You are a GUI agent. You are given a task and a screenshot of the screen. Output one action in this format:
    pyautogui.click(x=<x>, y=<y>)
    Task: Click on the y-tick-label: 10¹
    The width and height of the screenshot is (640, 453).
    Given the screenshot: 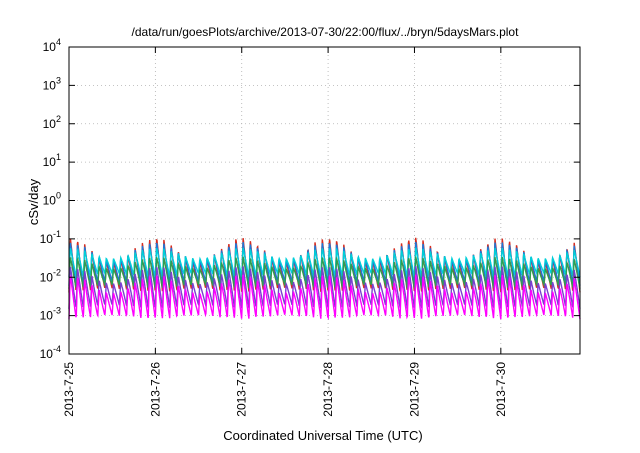 What is the action you would take?
    pyautogui.click(x=52, y=160)
    